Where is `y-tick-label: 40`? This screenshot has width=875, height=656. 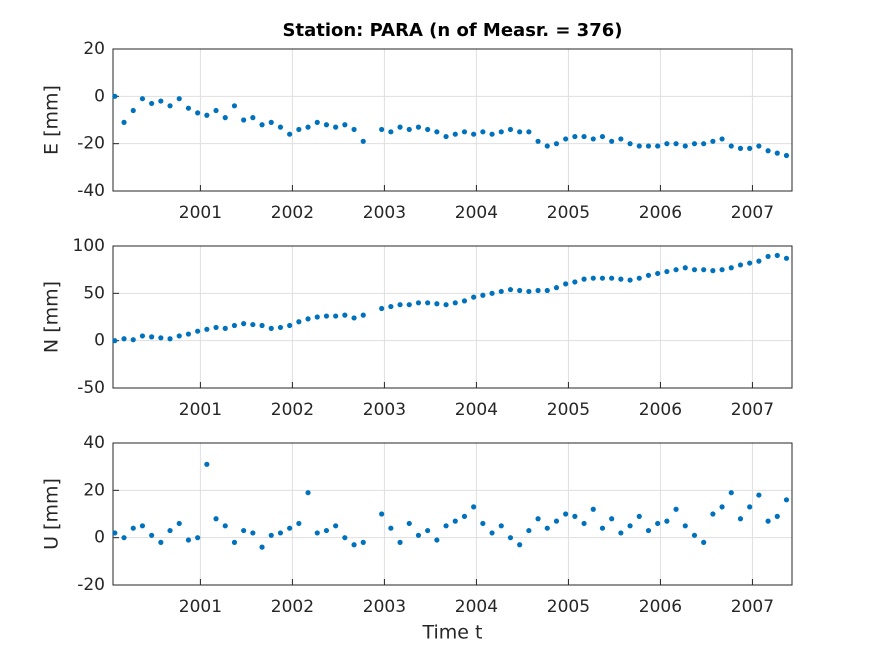
y-tick-label: 40 is located at coordinates (94, 443).